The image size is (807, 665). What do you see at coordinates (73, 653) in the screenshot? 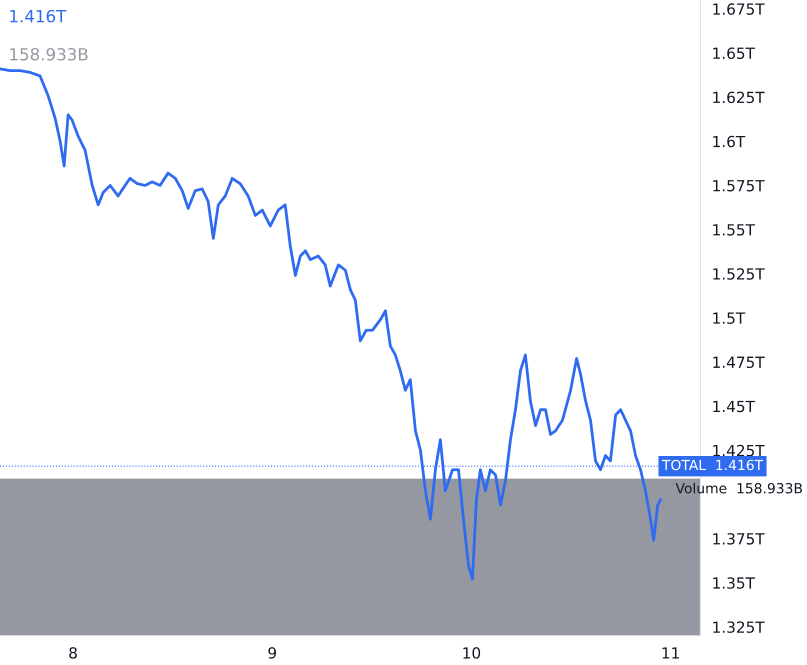
I see `x-tick-label: 8` at bounding box center [73, 653].